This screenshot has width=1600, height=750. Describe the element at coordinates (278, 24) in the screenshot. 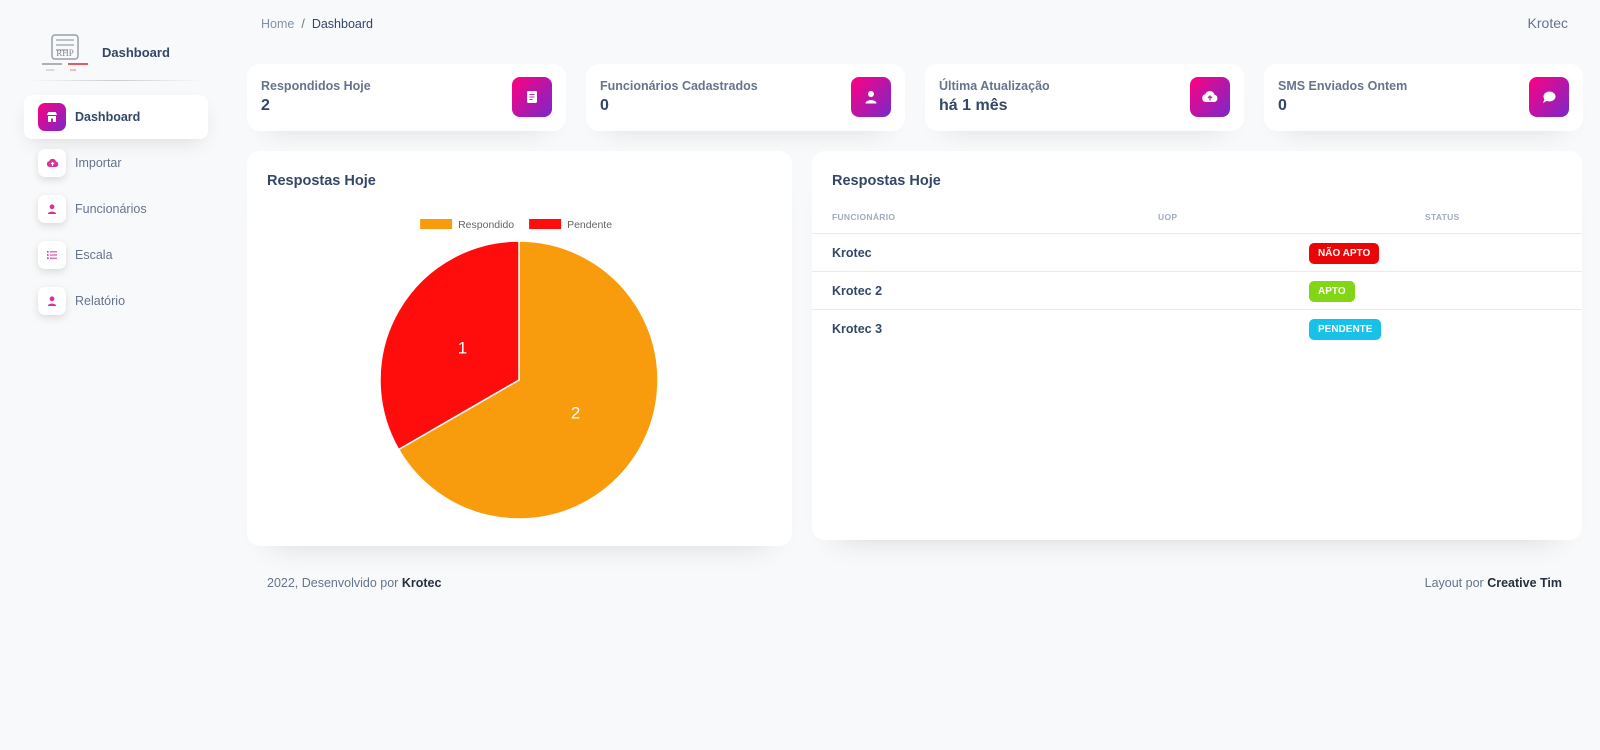

I see `breadcrumb-home-link: Home` at that location.